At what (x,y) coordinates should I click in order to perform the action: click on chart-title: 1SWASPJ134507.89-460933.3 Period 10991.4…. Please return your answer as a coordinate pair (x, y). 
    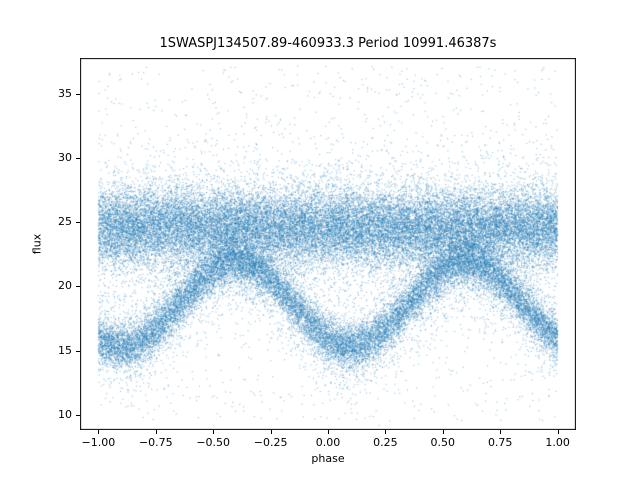
    Looking at the image, I should click on (328, 43).